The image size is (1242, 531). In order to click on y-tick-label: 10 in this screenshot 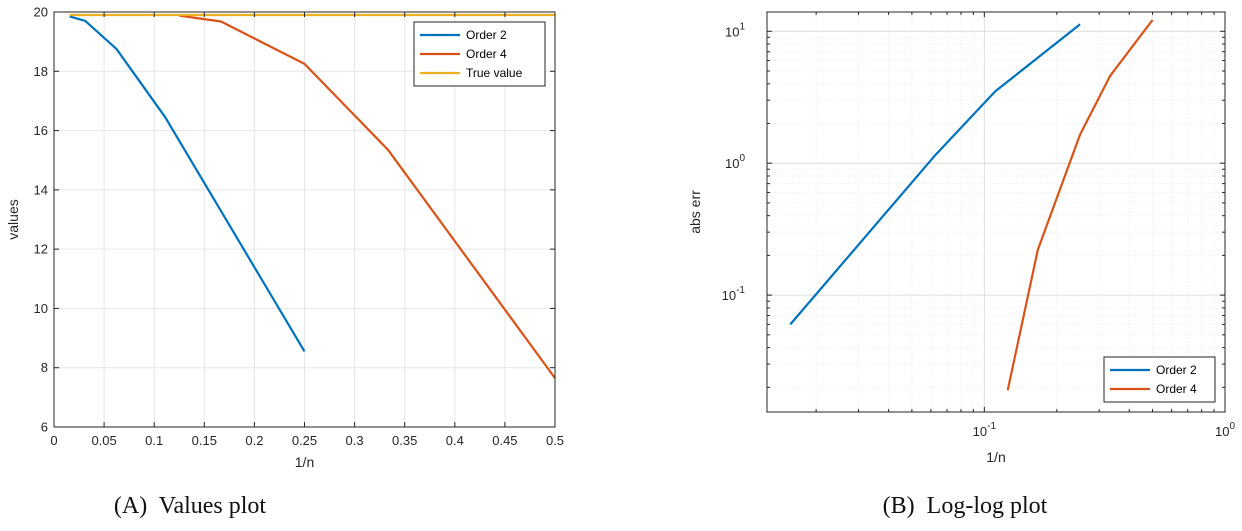, I will do `click(41, 308)`.